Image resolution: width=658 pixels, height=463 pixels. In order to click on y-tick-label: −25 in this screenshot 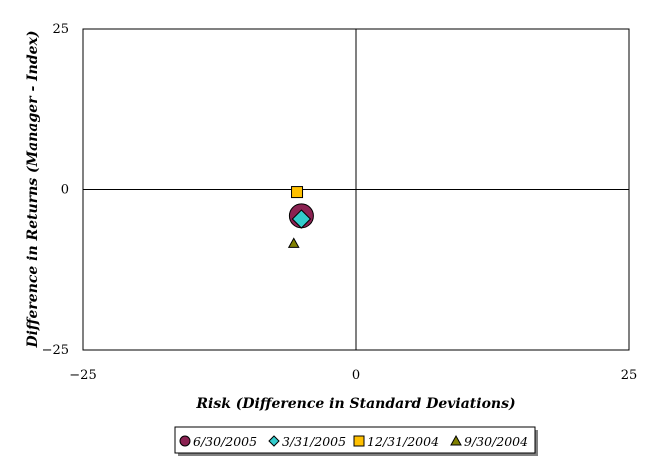, I will do `click(55, 350)`.